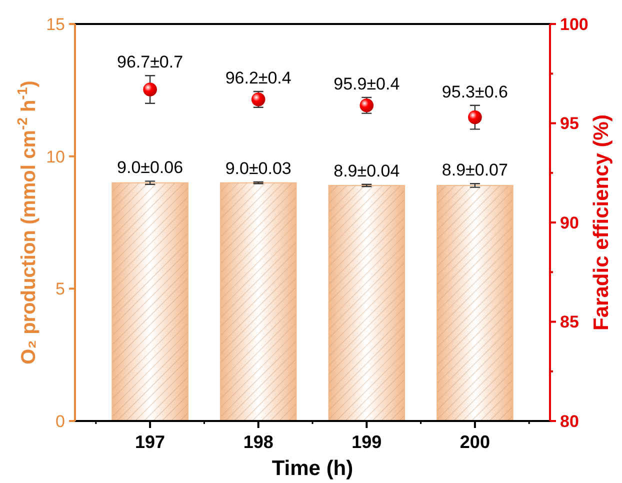 The width and height of the screenshot is (622, 483). Describe the element at coordinates (258, 78) in the screenshot. I see `data-label: 96.2±0.4` at that location.